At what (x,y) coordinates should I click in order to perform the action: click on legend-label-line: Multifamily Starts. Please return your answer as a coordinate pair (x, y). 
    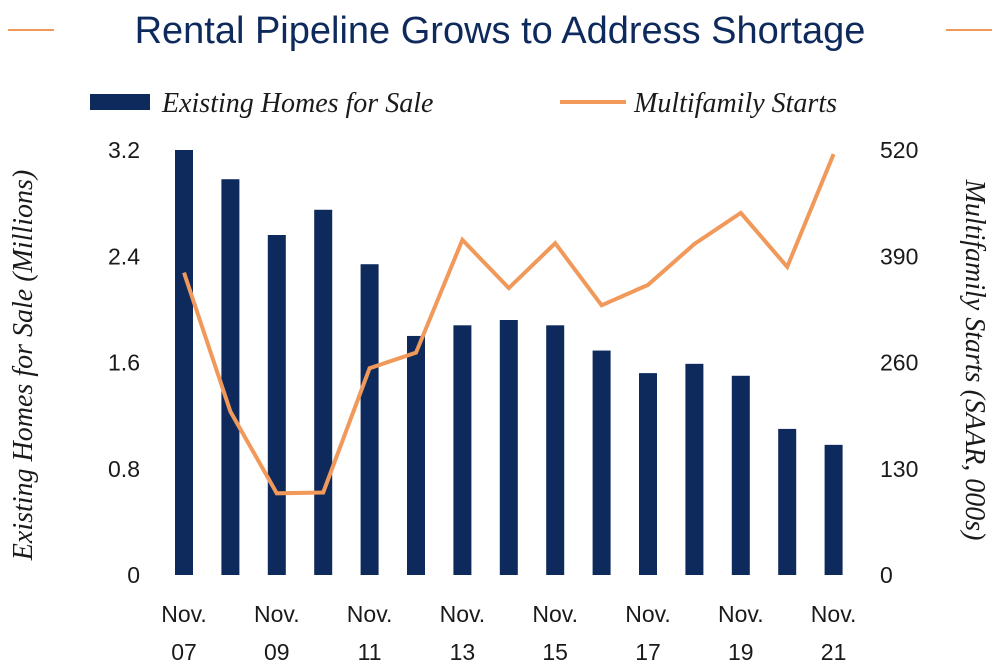
    Looking at the image, I should click on (735, 103).